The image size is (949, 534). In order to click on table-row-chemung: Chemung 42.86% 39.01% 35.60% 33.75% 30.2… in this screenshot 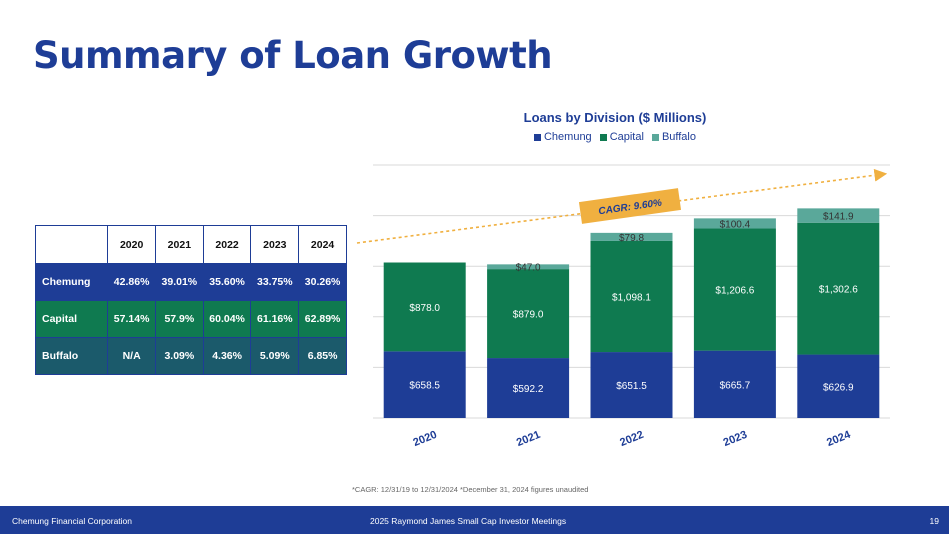, I will do `click(190, 282)`.